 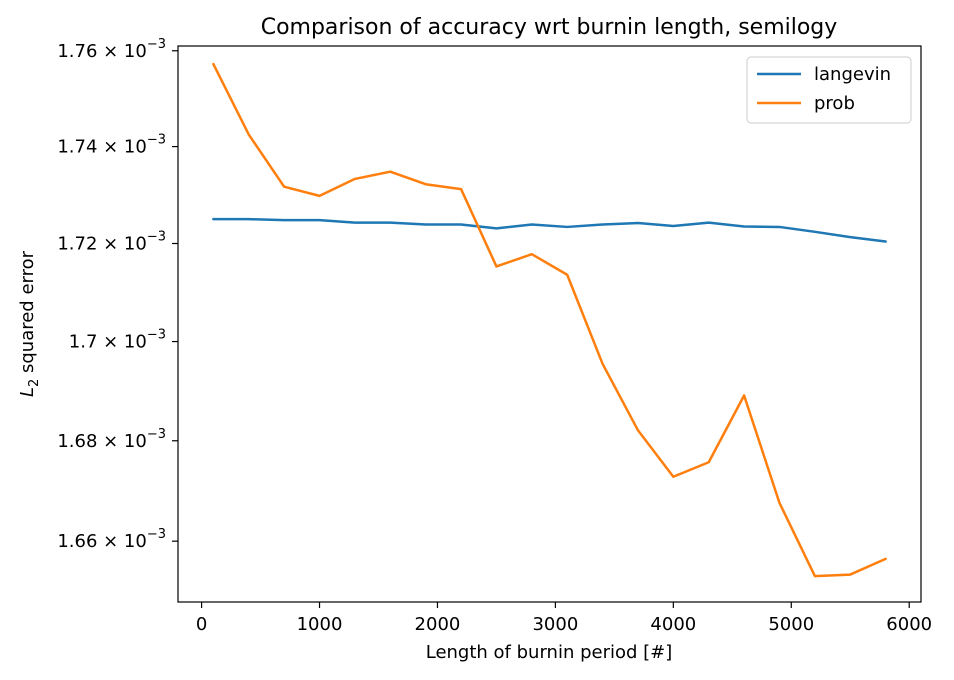 I want to click on y-tick-label: 1.7 × 10⁻³, so click(x=117, y=340).